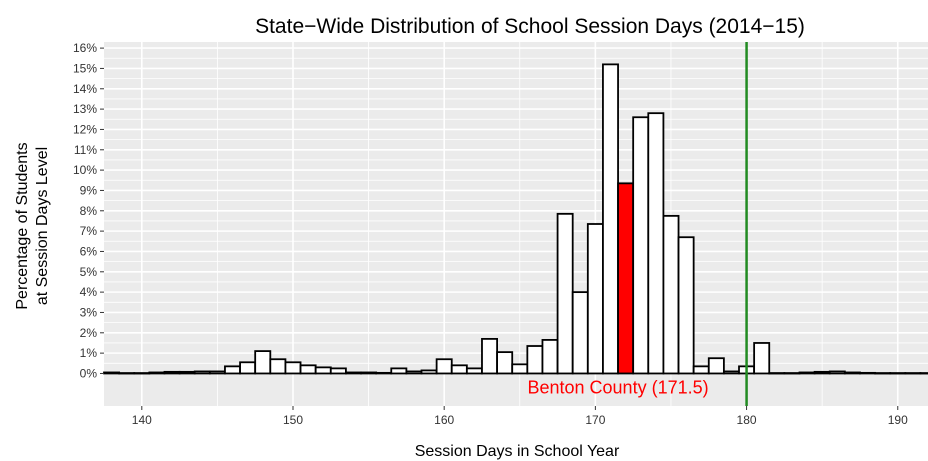  What do you see at coordinates (89, 353) in the screenshot?
I see `y-tick-label: 1%` at bounding box center [89, 353].